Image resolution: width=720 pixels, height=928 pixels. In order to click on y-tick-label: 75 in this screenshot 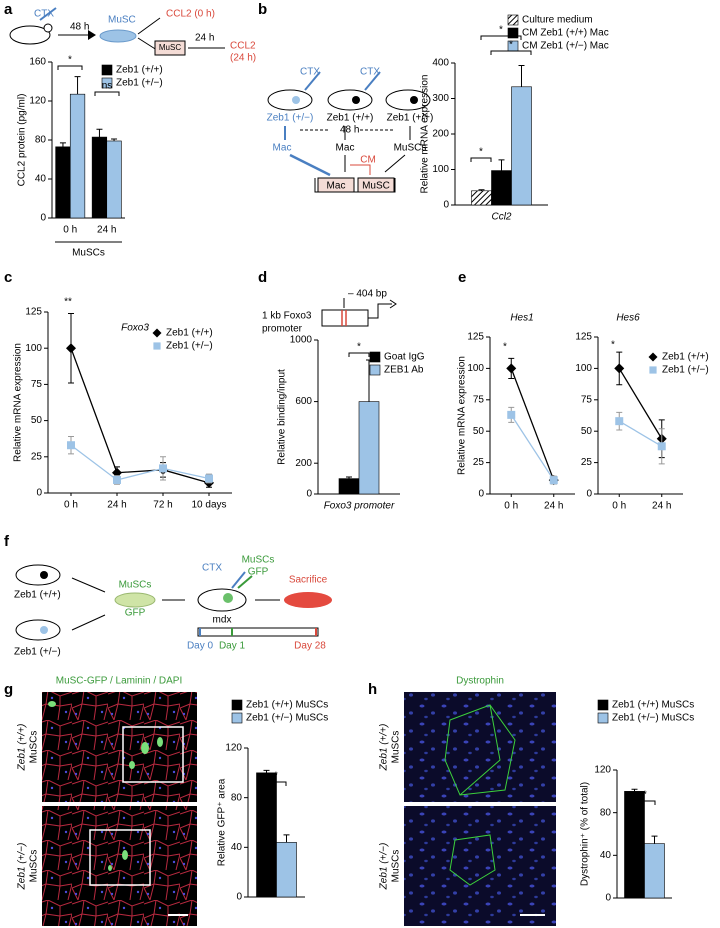, I will do `click(479, 399)`.